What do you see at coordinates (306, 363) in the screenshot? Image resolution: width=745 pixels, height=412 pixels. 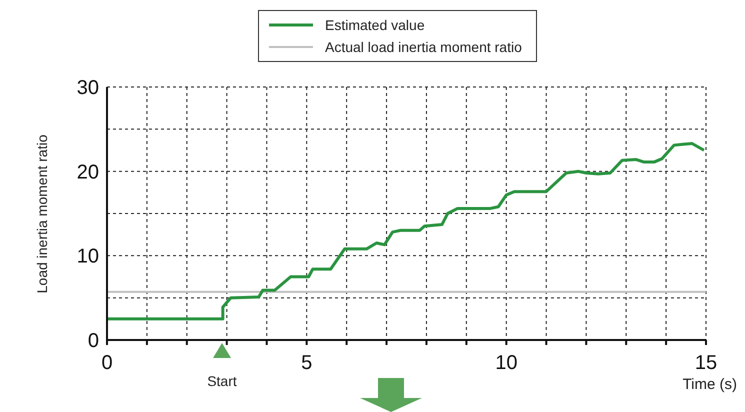 I see `x-tick-label: 5` at bounding box center [306, 363].